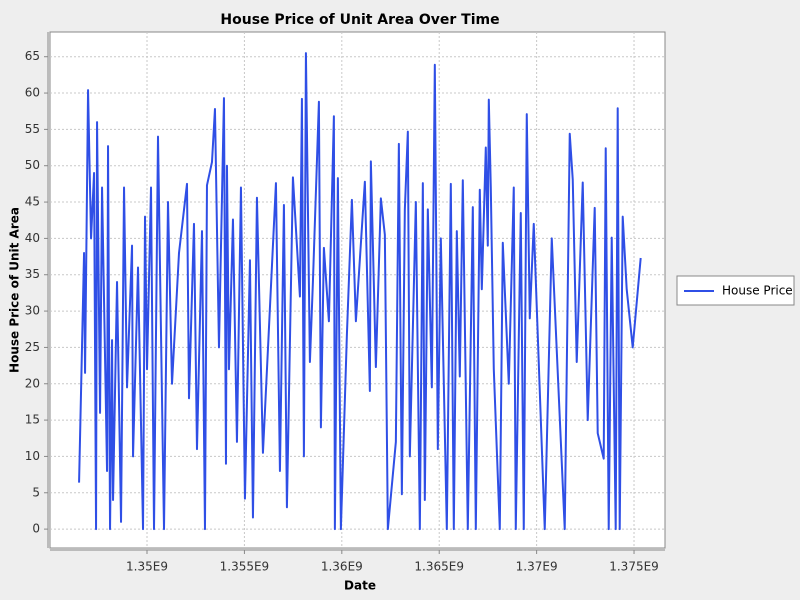 The image size is (800, 600). Describe the element at coordinates (360, 586) in the screenshot. I see `x-axis-label: Date` at that location.